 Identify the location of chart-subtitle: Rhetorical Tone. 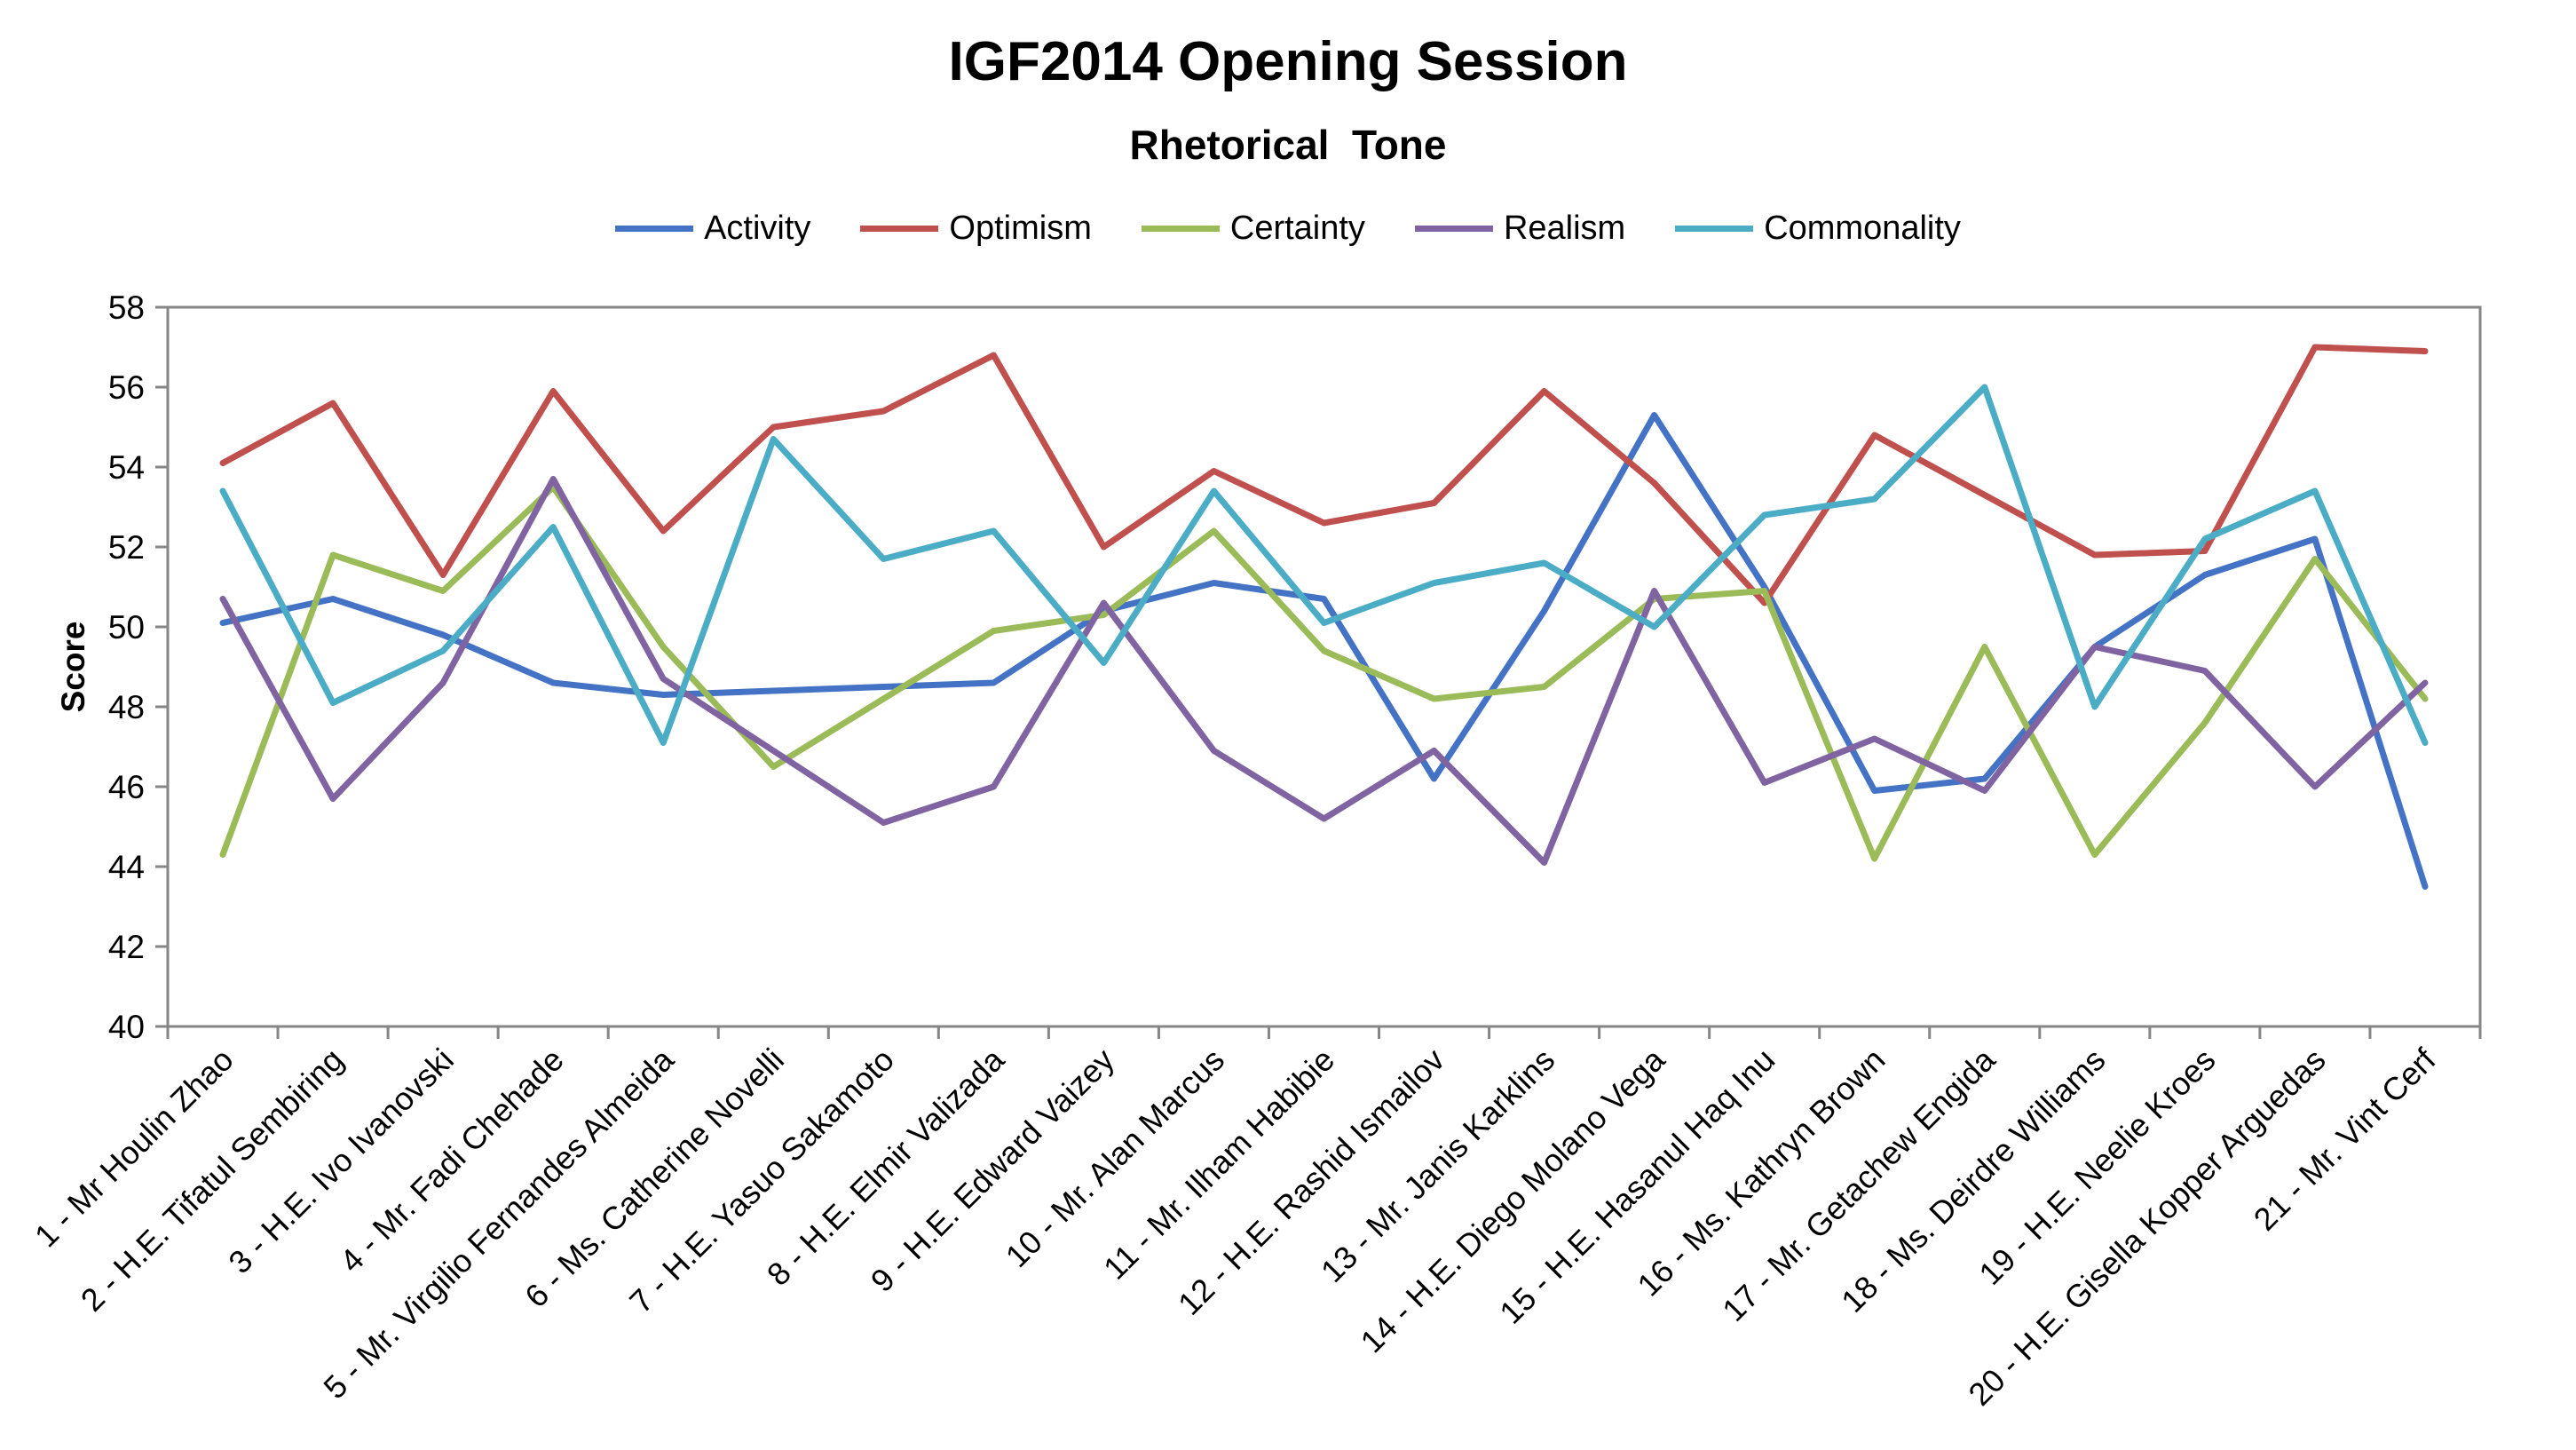
(1288, 145).